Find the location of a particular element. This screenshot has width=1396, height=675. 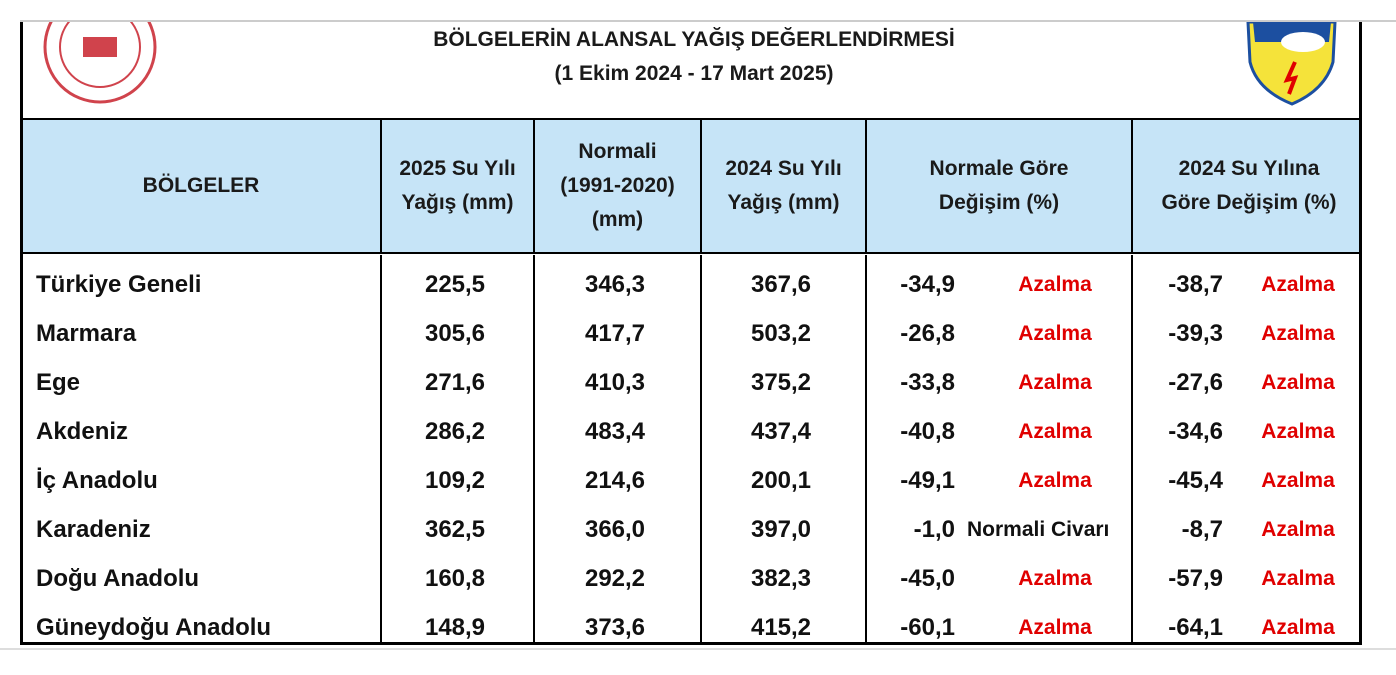

header-cell: Normale Göre Değişim (%) is located at coordinates (999, 186).